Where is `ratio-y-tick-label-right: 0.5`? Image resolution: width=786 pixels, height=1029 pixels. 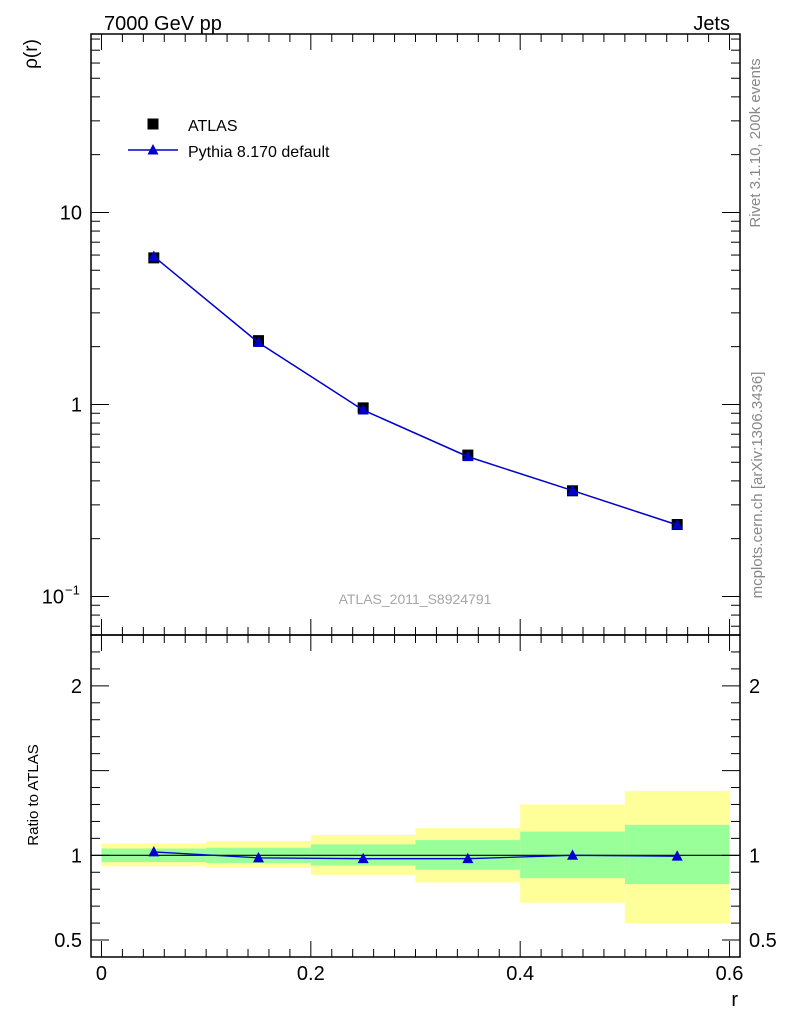
ratio-y-tick-label-right: 0.5 is located at coordinates (763, 941).